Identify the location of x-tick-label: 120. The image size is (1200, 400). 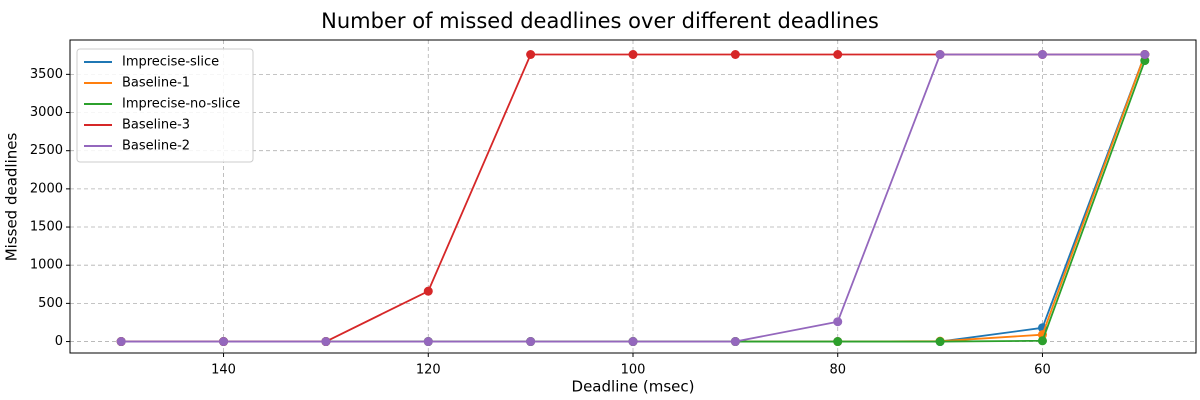
(428, 370).